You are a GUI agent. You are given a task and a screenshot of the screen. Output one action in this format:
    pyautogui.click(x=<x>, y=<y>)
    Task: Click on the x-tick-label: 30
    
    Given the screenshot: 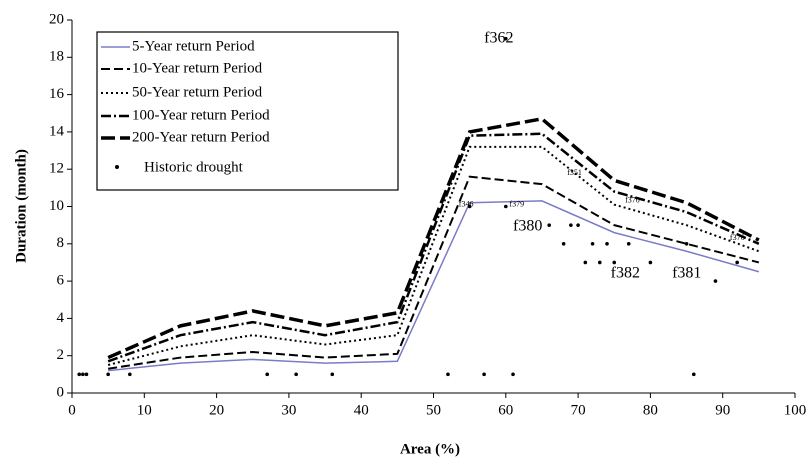 What is the action you would take?
    pyautogui.click(x=288, y=410)
    